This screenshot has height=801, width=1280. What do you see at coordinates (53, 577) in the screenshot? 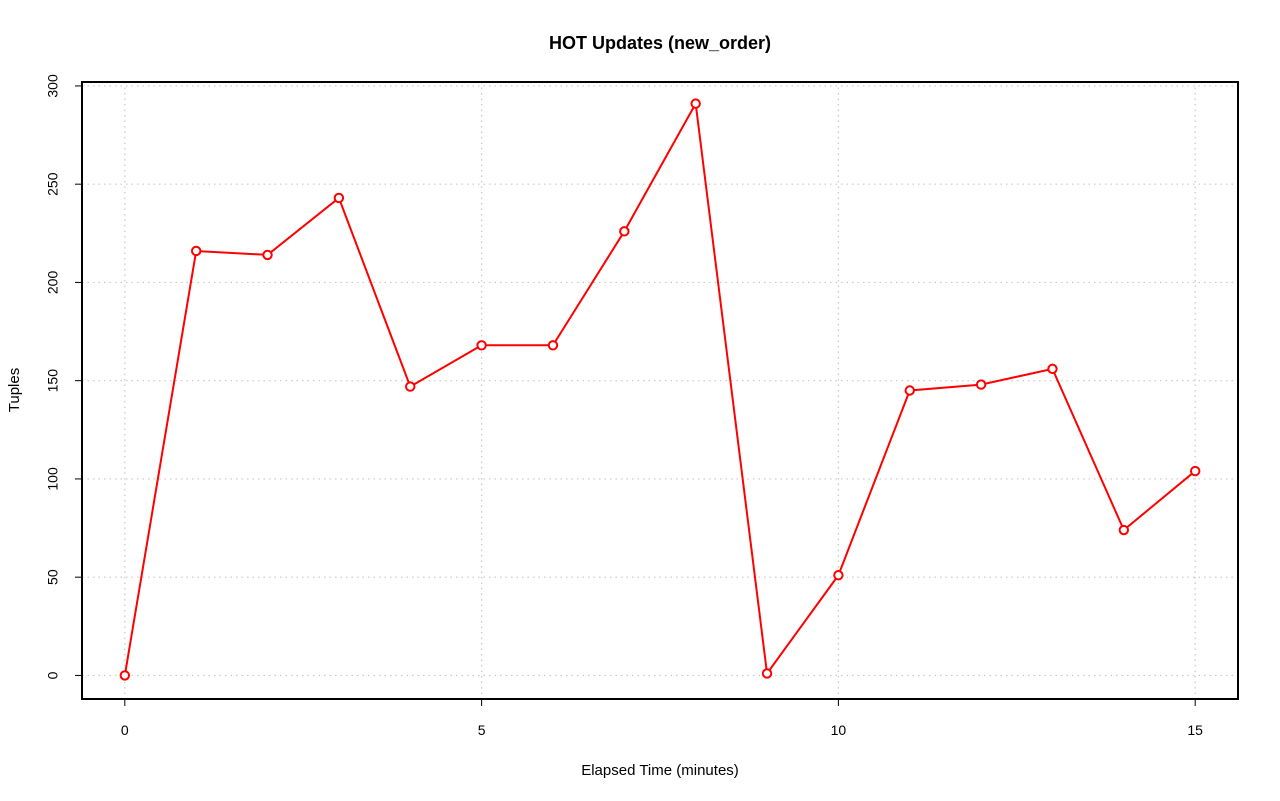
I see `y-tick-label: 50` at bounding box center [53, 577].